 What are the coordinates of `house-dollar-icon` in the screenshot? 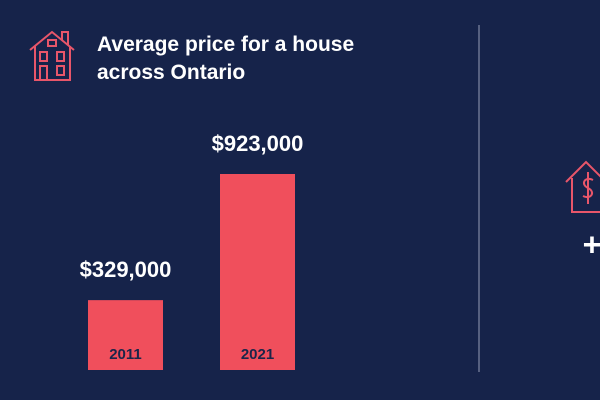 It's located at (582, 186).